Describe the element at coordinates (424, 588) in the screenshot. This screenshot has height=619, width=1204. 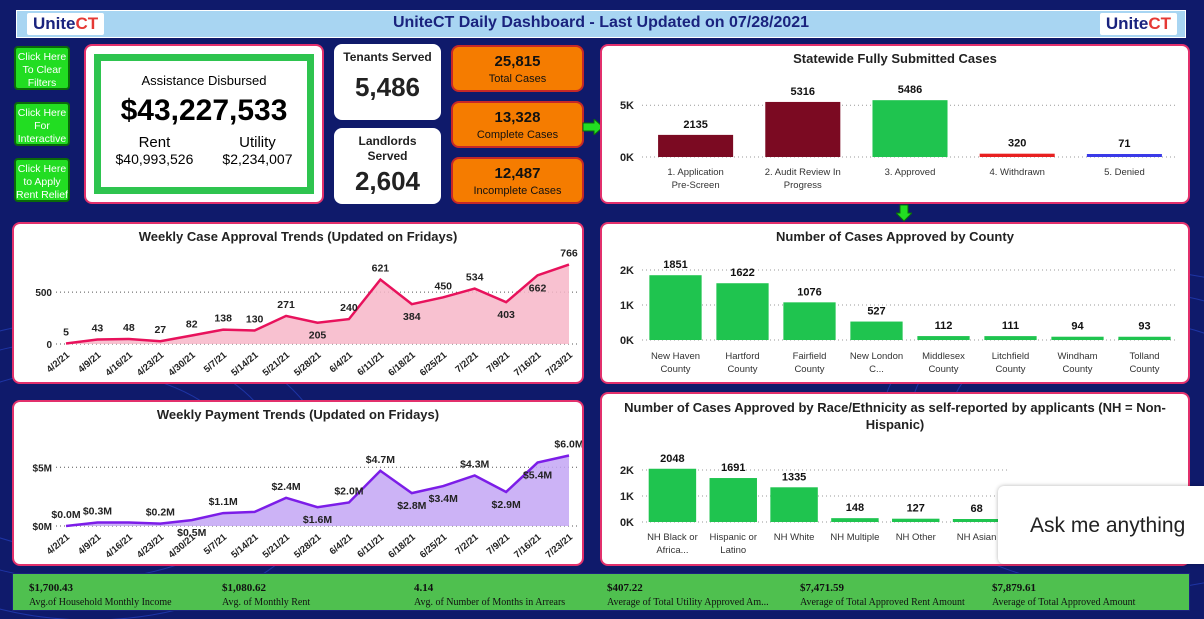
I see `footer-stat-value: 4.14` at that location.